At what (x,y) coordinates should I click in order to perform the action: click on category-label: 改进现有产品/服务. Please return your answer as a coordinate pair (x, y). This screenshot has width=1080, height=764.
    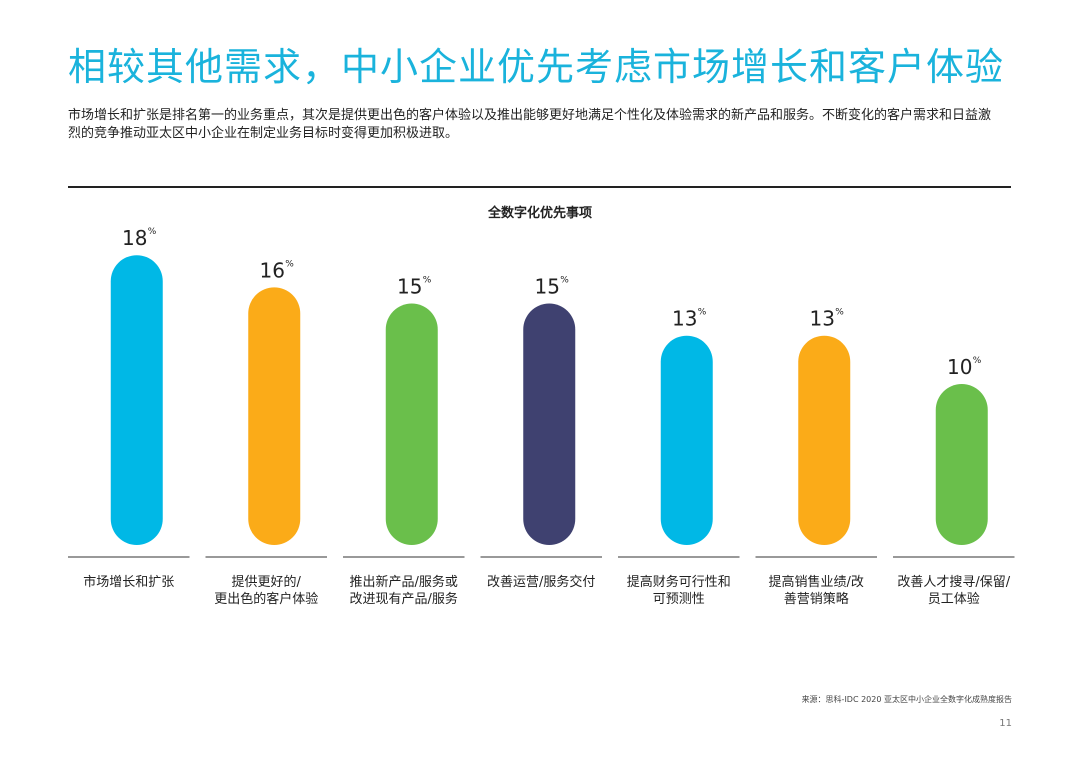
    Looking at the image, I should click on (404, 599).